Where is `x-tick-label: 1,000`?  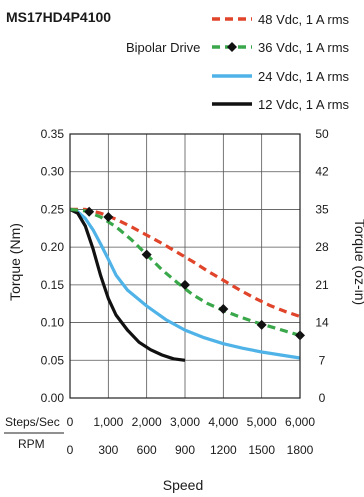
x-tick-label: 1,000 is located at coordinates (108, 422).